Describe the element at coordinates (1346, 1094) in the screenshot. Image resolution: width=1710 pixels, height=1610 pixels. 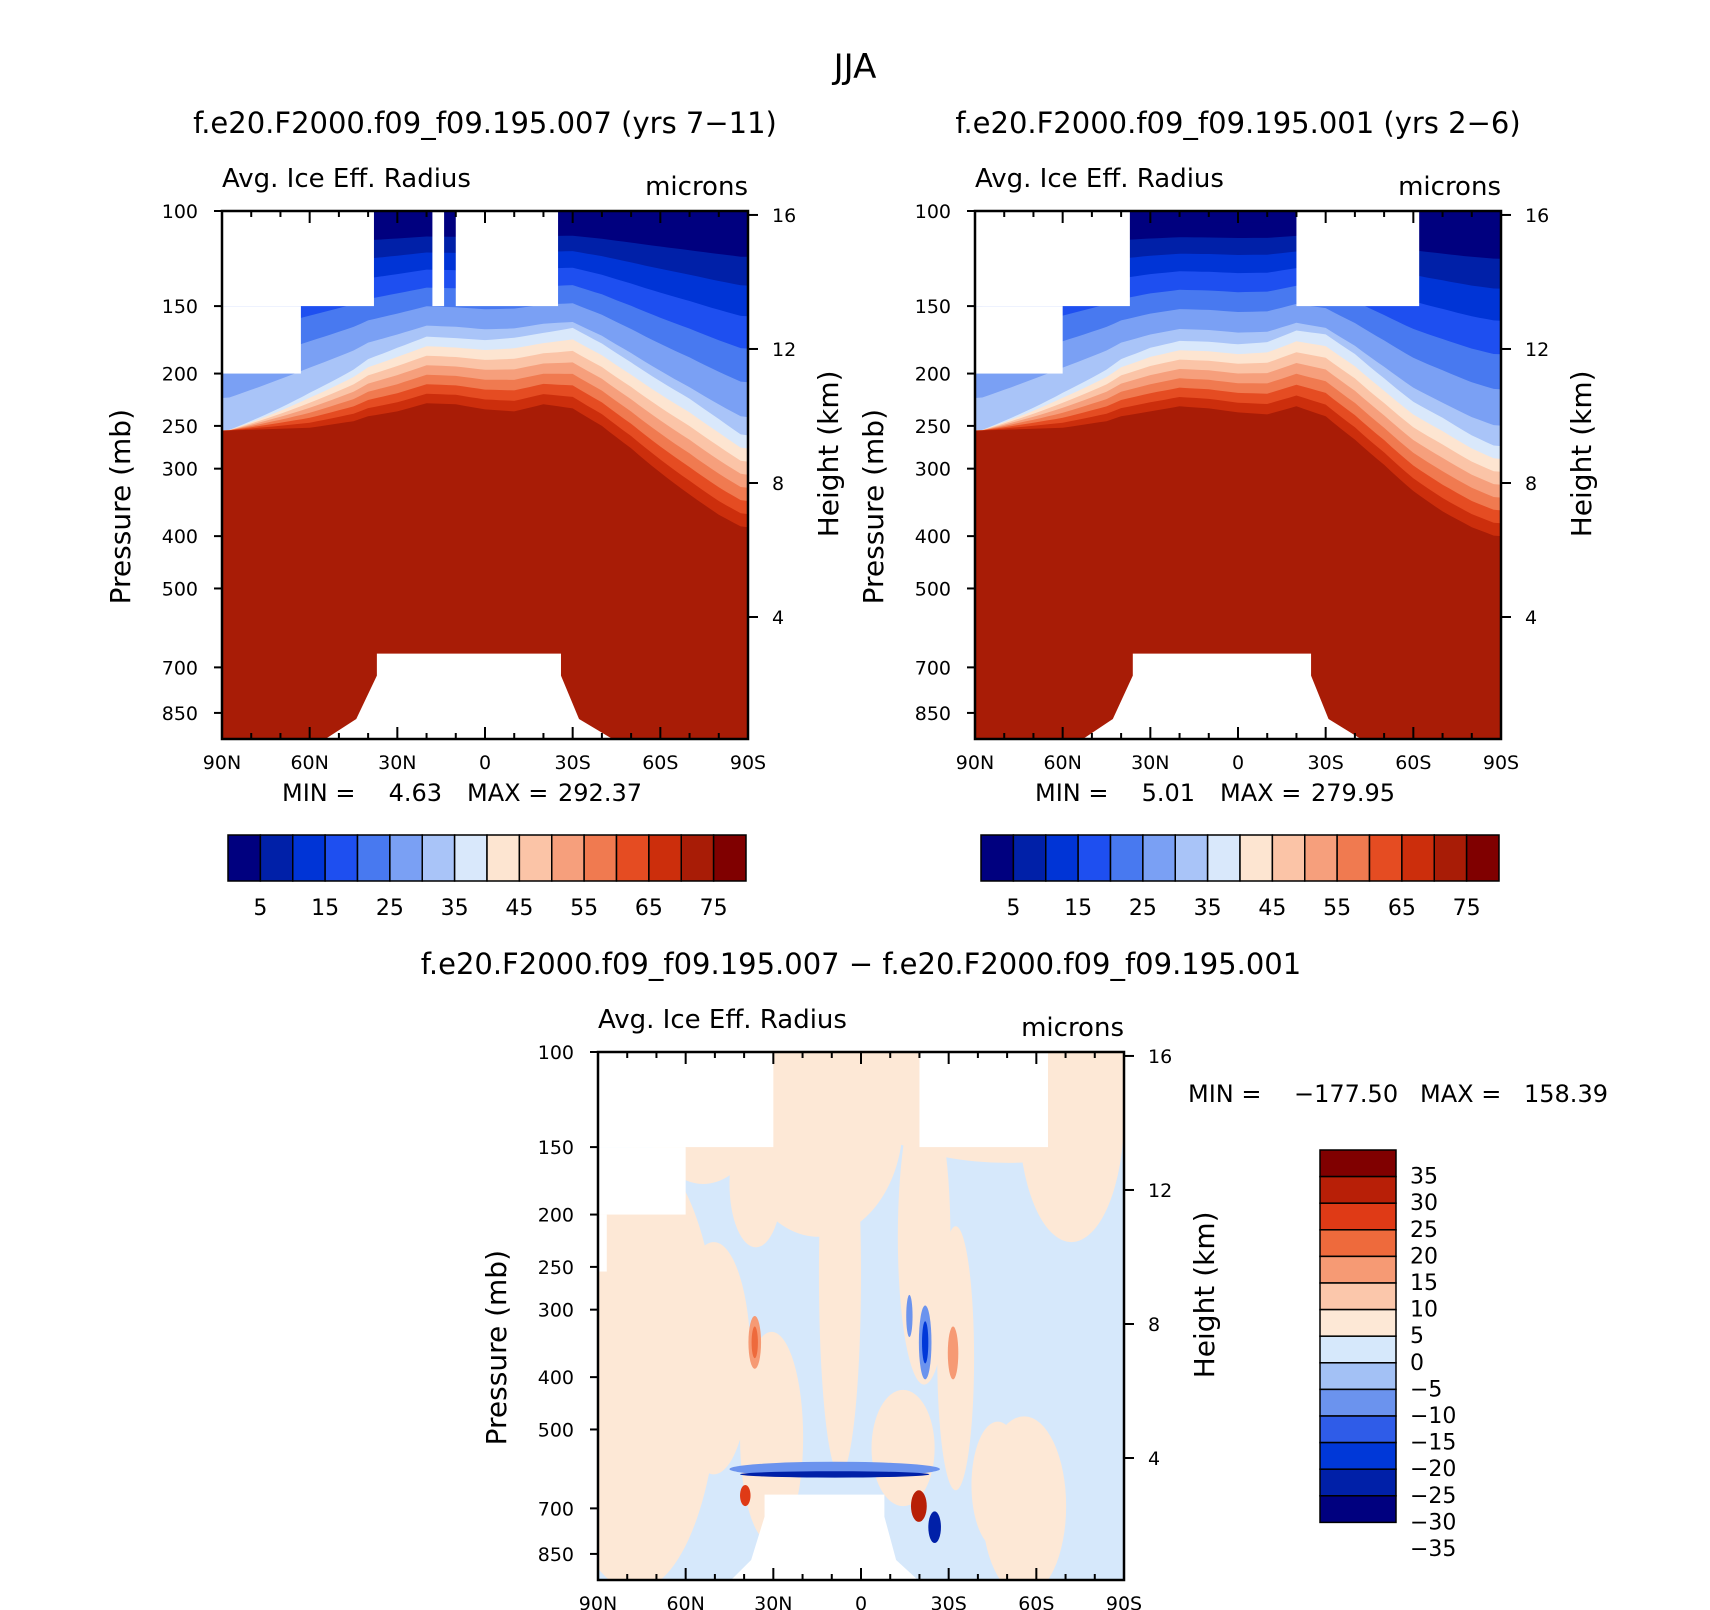
I see `stat-min-value: −177.50` at that location.